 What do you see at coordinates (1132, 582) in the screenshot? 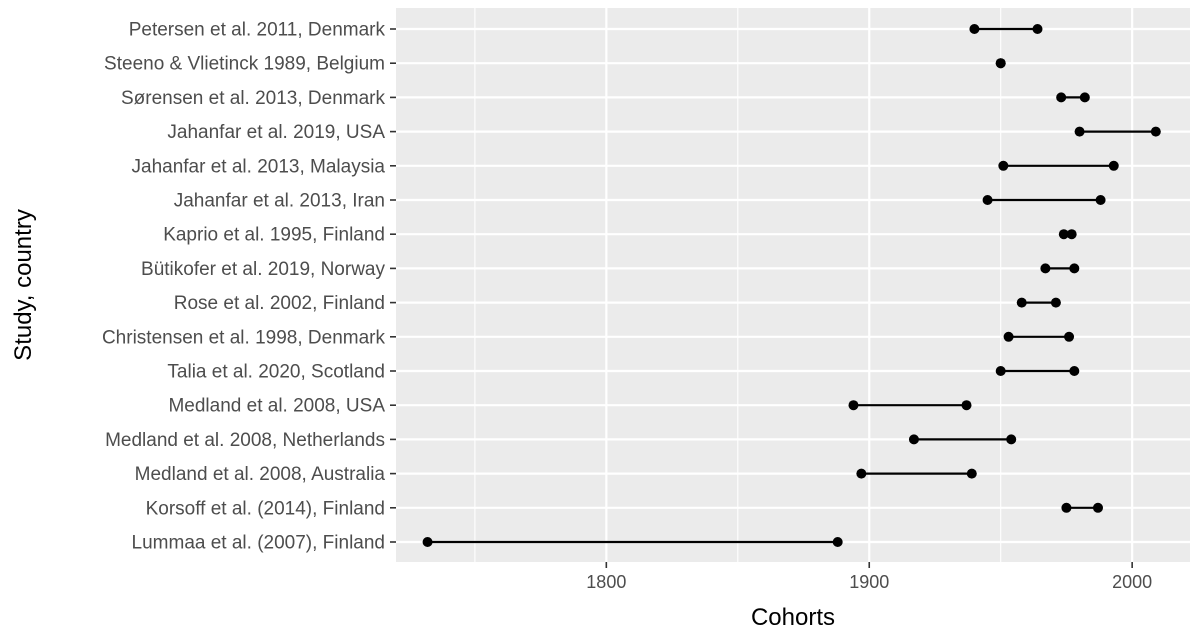
I see `x-tick-label: 2000` at bounding box center [1132, 582].